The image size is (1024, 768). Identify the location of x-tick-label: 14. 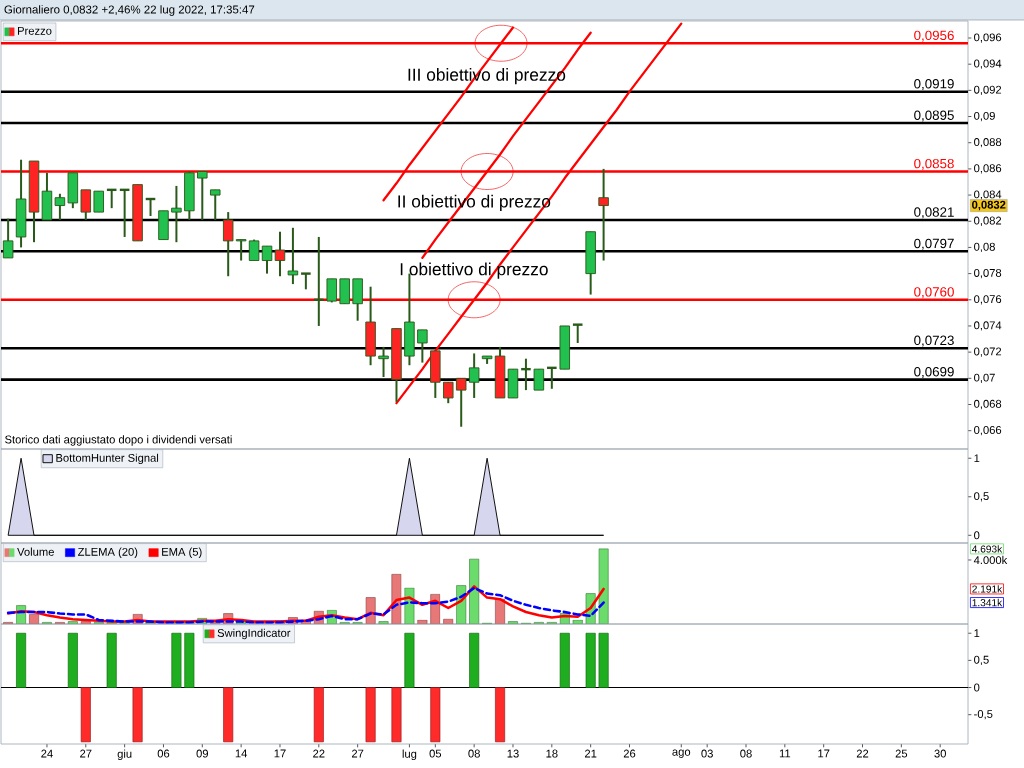
(241, 753).